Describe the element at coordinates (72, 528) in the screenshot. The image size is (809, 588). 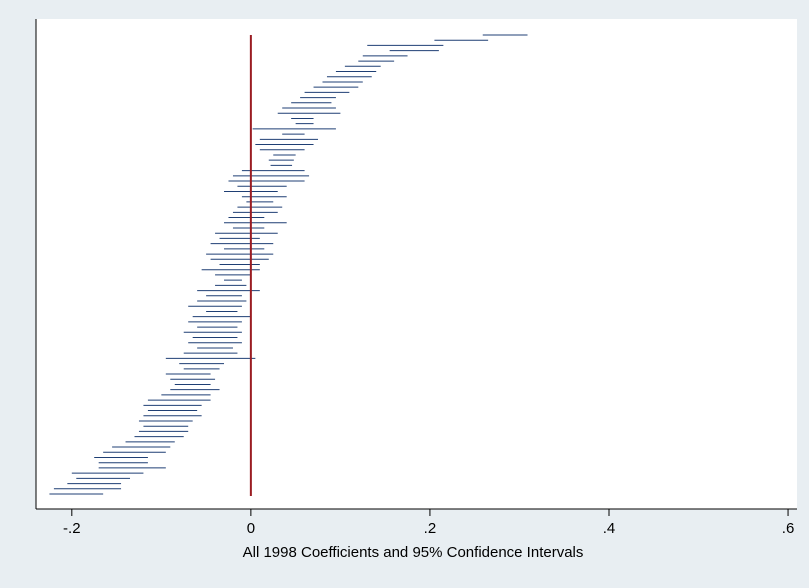
I see `x-tick-label: -.2` at that location.